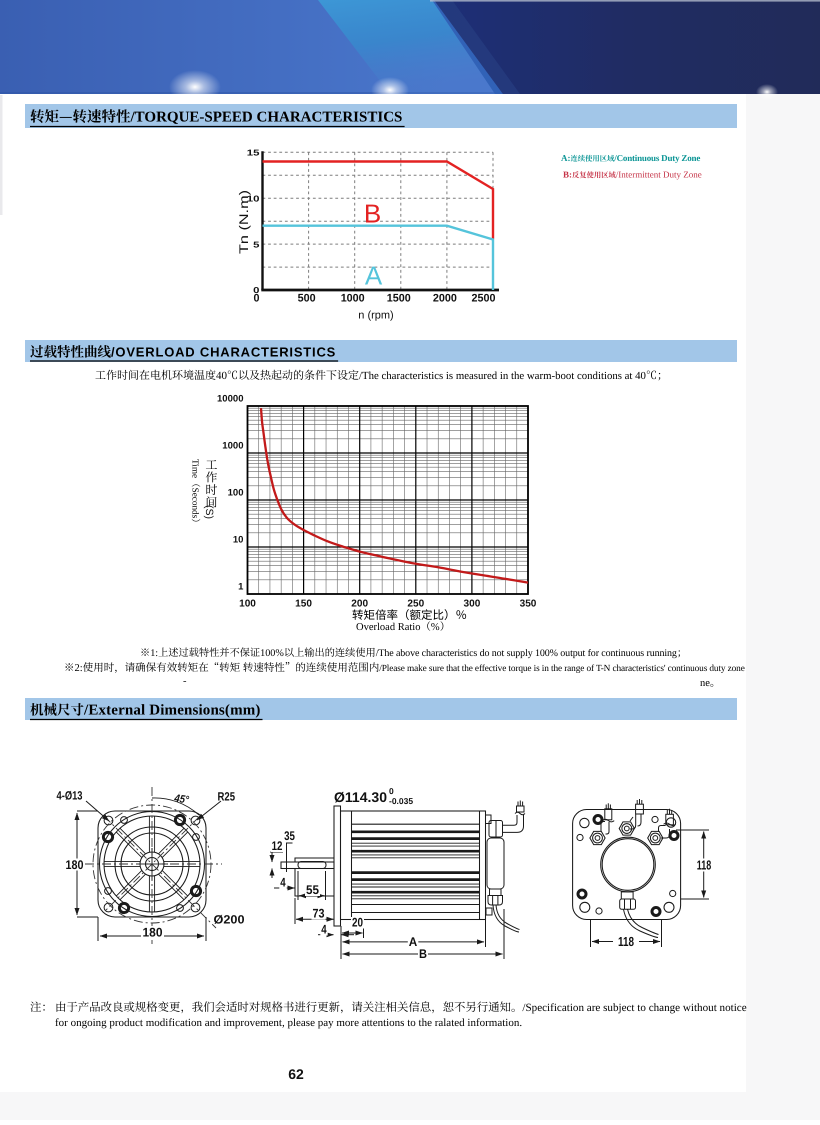  I want to click on svg-text: 100%, so click(272, 653).